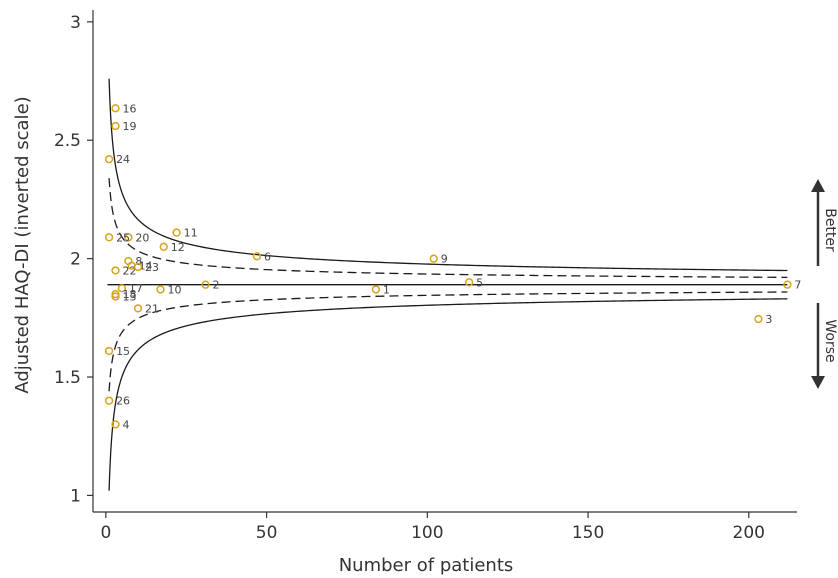 The width and height of the screenshot is (838, 578). I want to click on point-label: 5, so click(479, 282).